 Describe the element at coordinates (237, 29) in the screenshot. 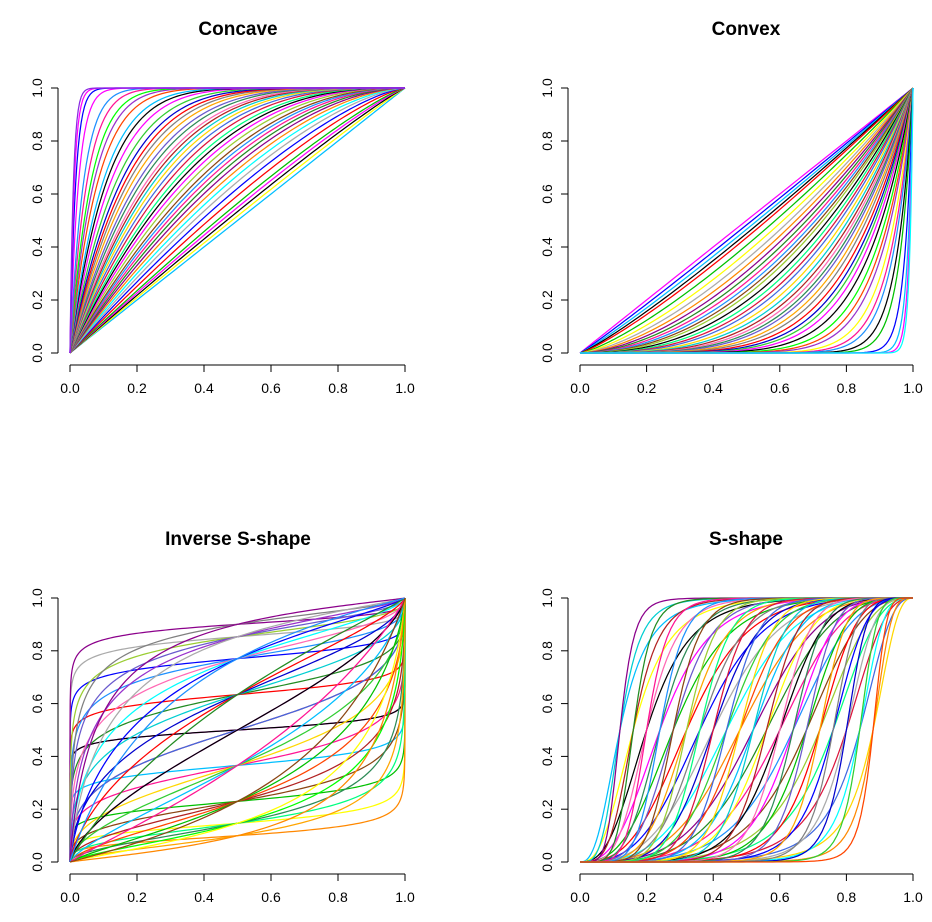

I see `panel-title: Concave` at that location.